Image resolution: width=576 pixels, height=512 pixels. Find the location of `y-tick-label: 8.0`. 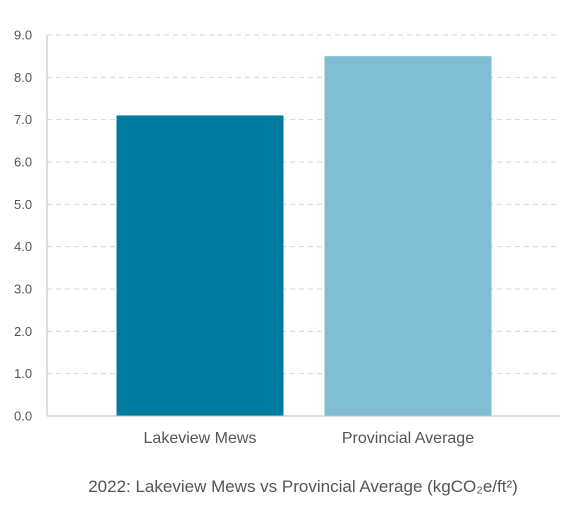

y-tick-label: 8.0 is located at coordinates (23, 77).